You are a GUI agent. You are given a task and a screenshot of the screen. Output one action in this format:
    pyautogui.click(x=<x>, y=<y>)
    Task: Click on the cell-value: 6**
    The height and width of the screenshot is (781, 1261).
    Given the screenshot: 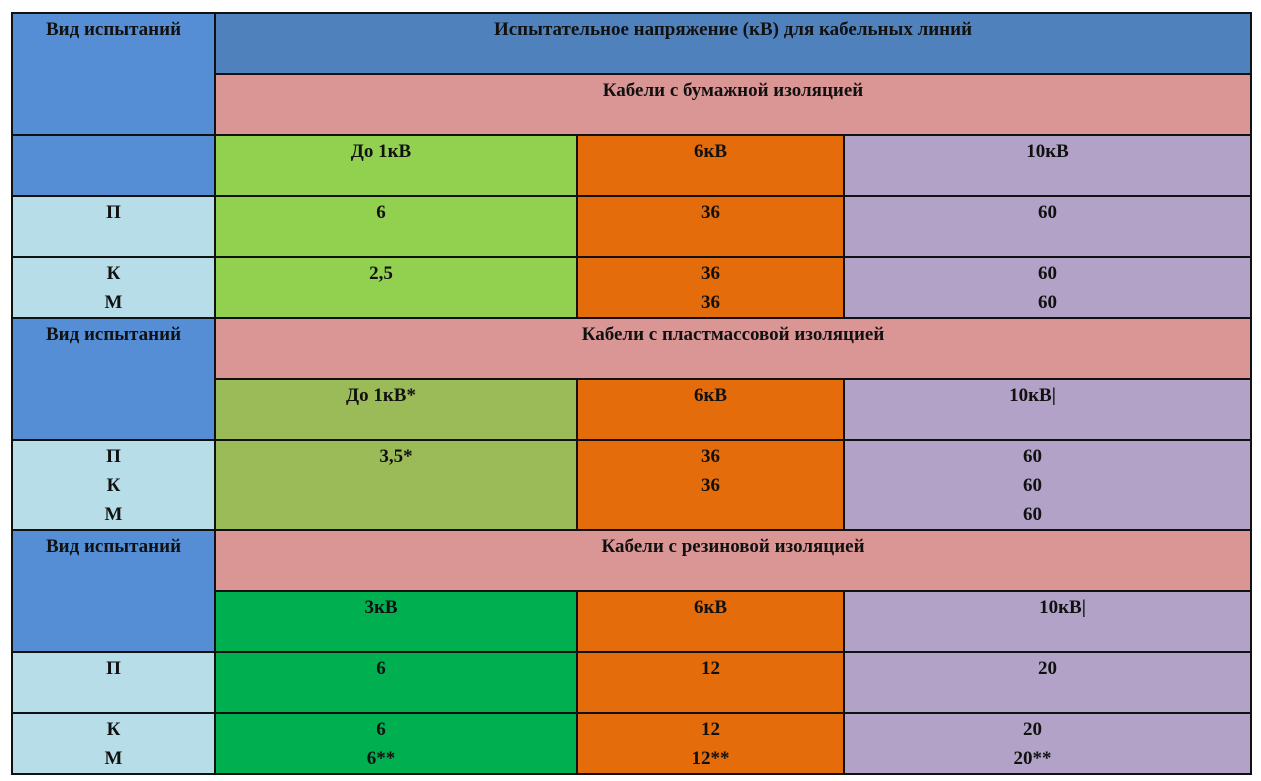 What is the action you would take?
    pyautogui.click(x=381, y=758)
    